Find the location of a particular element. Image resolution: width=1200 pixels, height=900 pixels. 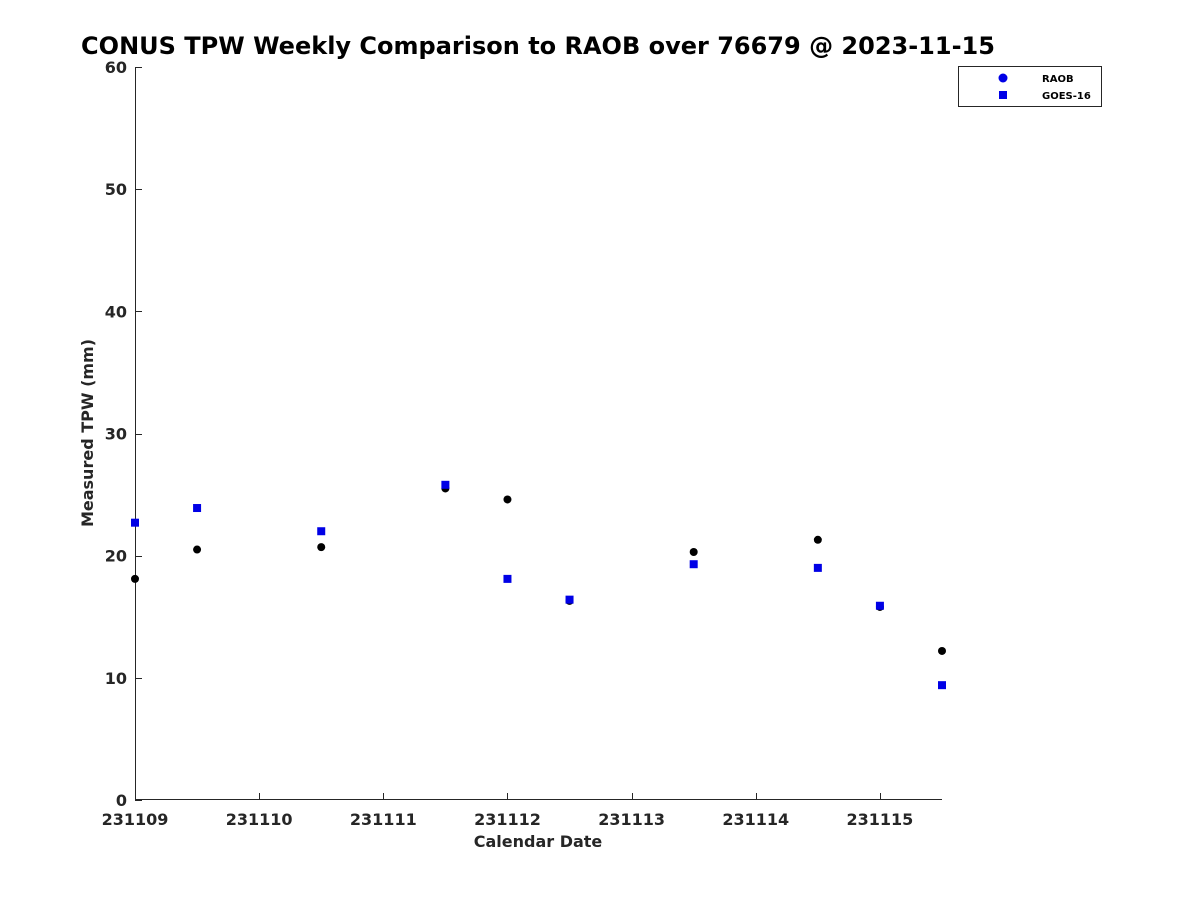

legend-label: GOES-16 is located at coordinates (1066, 96).